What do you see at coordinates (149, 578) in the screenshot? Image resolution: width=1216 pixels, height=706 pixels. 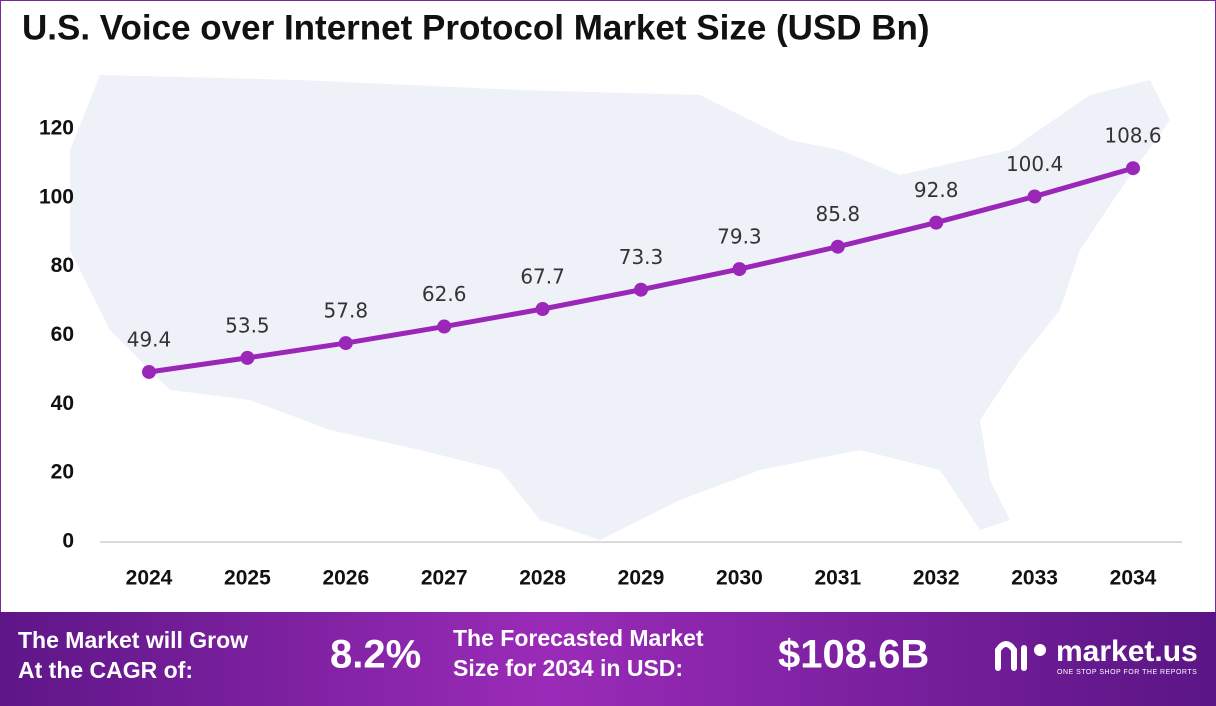 I see `x-tick-label: 2024` at bounding box center [149, 578].